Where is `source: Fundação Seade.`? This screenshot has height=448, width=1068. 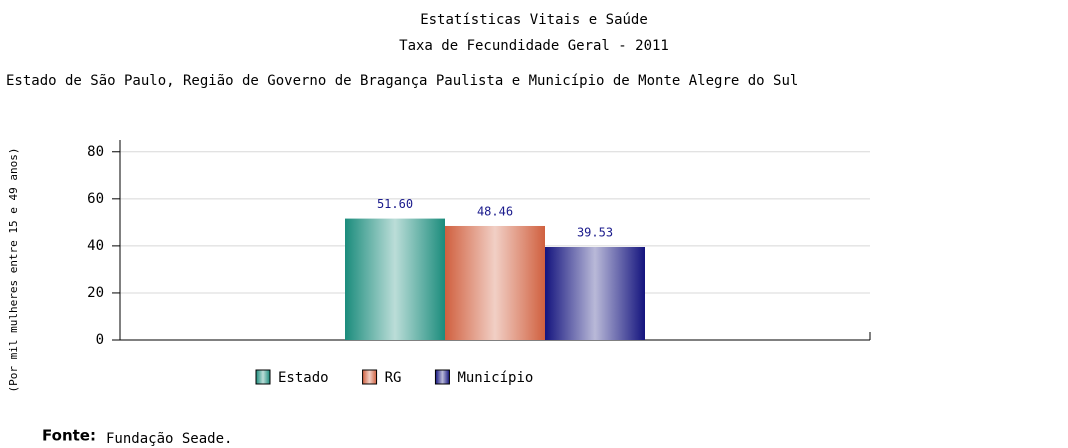 source: Fundação Seade. is located at coordinates (169, 439).